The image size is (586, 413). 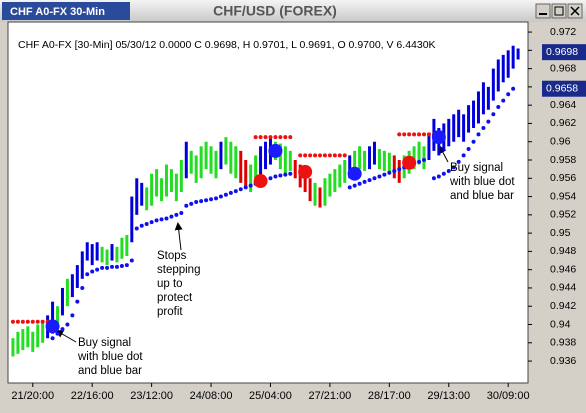 What do you see at coordinates (575, 11) in the screenshot?
I see `close-icon` at bounding box center [575, 11].